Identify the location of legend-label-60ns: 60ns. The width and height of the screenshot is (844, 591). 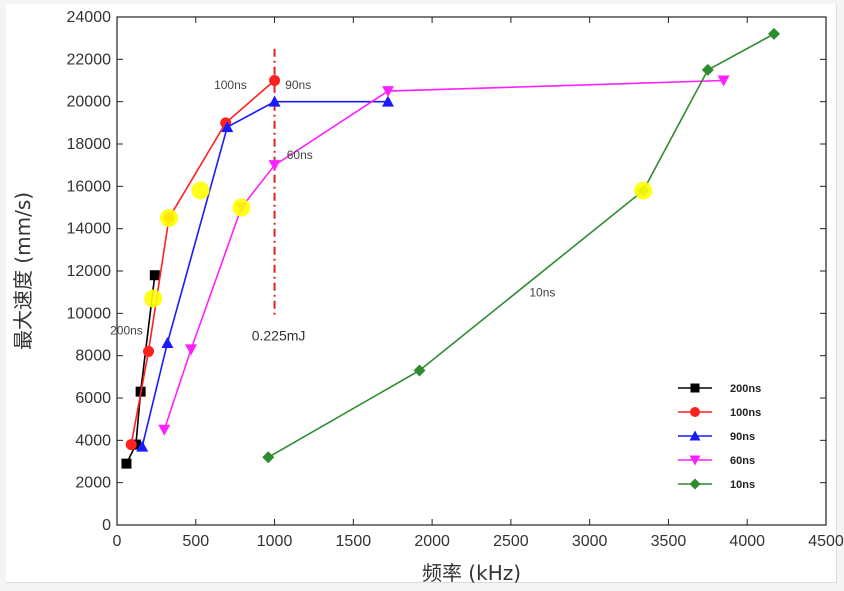
(742, 461).